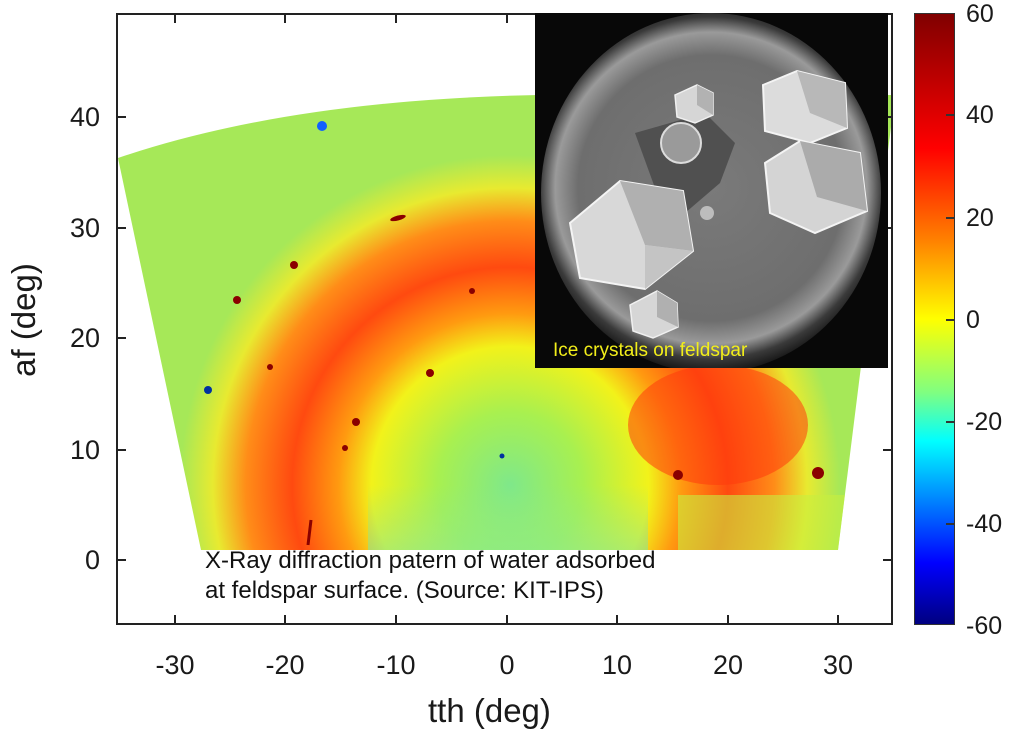  What do you see at coordinates (631, 235) in the screenshot?
I see `crystal-large` at bounding box center [631, 235].